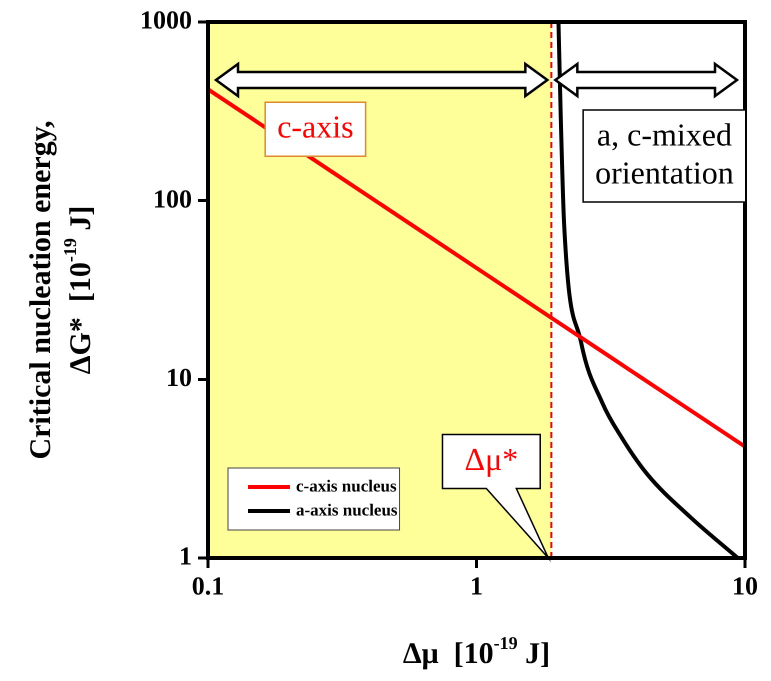 The height and width of the screenshot is (681, 771). What do you see at coordinates (166, 20) in the screenshot?
I see `y-tick-label: 1000` at bounding box center [166, 20].